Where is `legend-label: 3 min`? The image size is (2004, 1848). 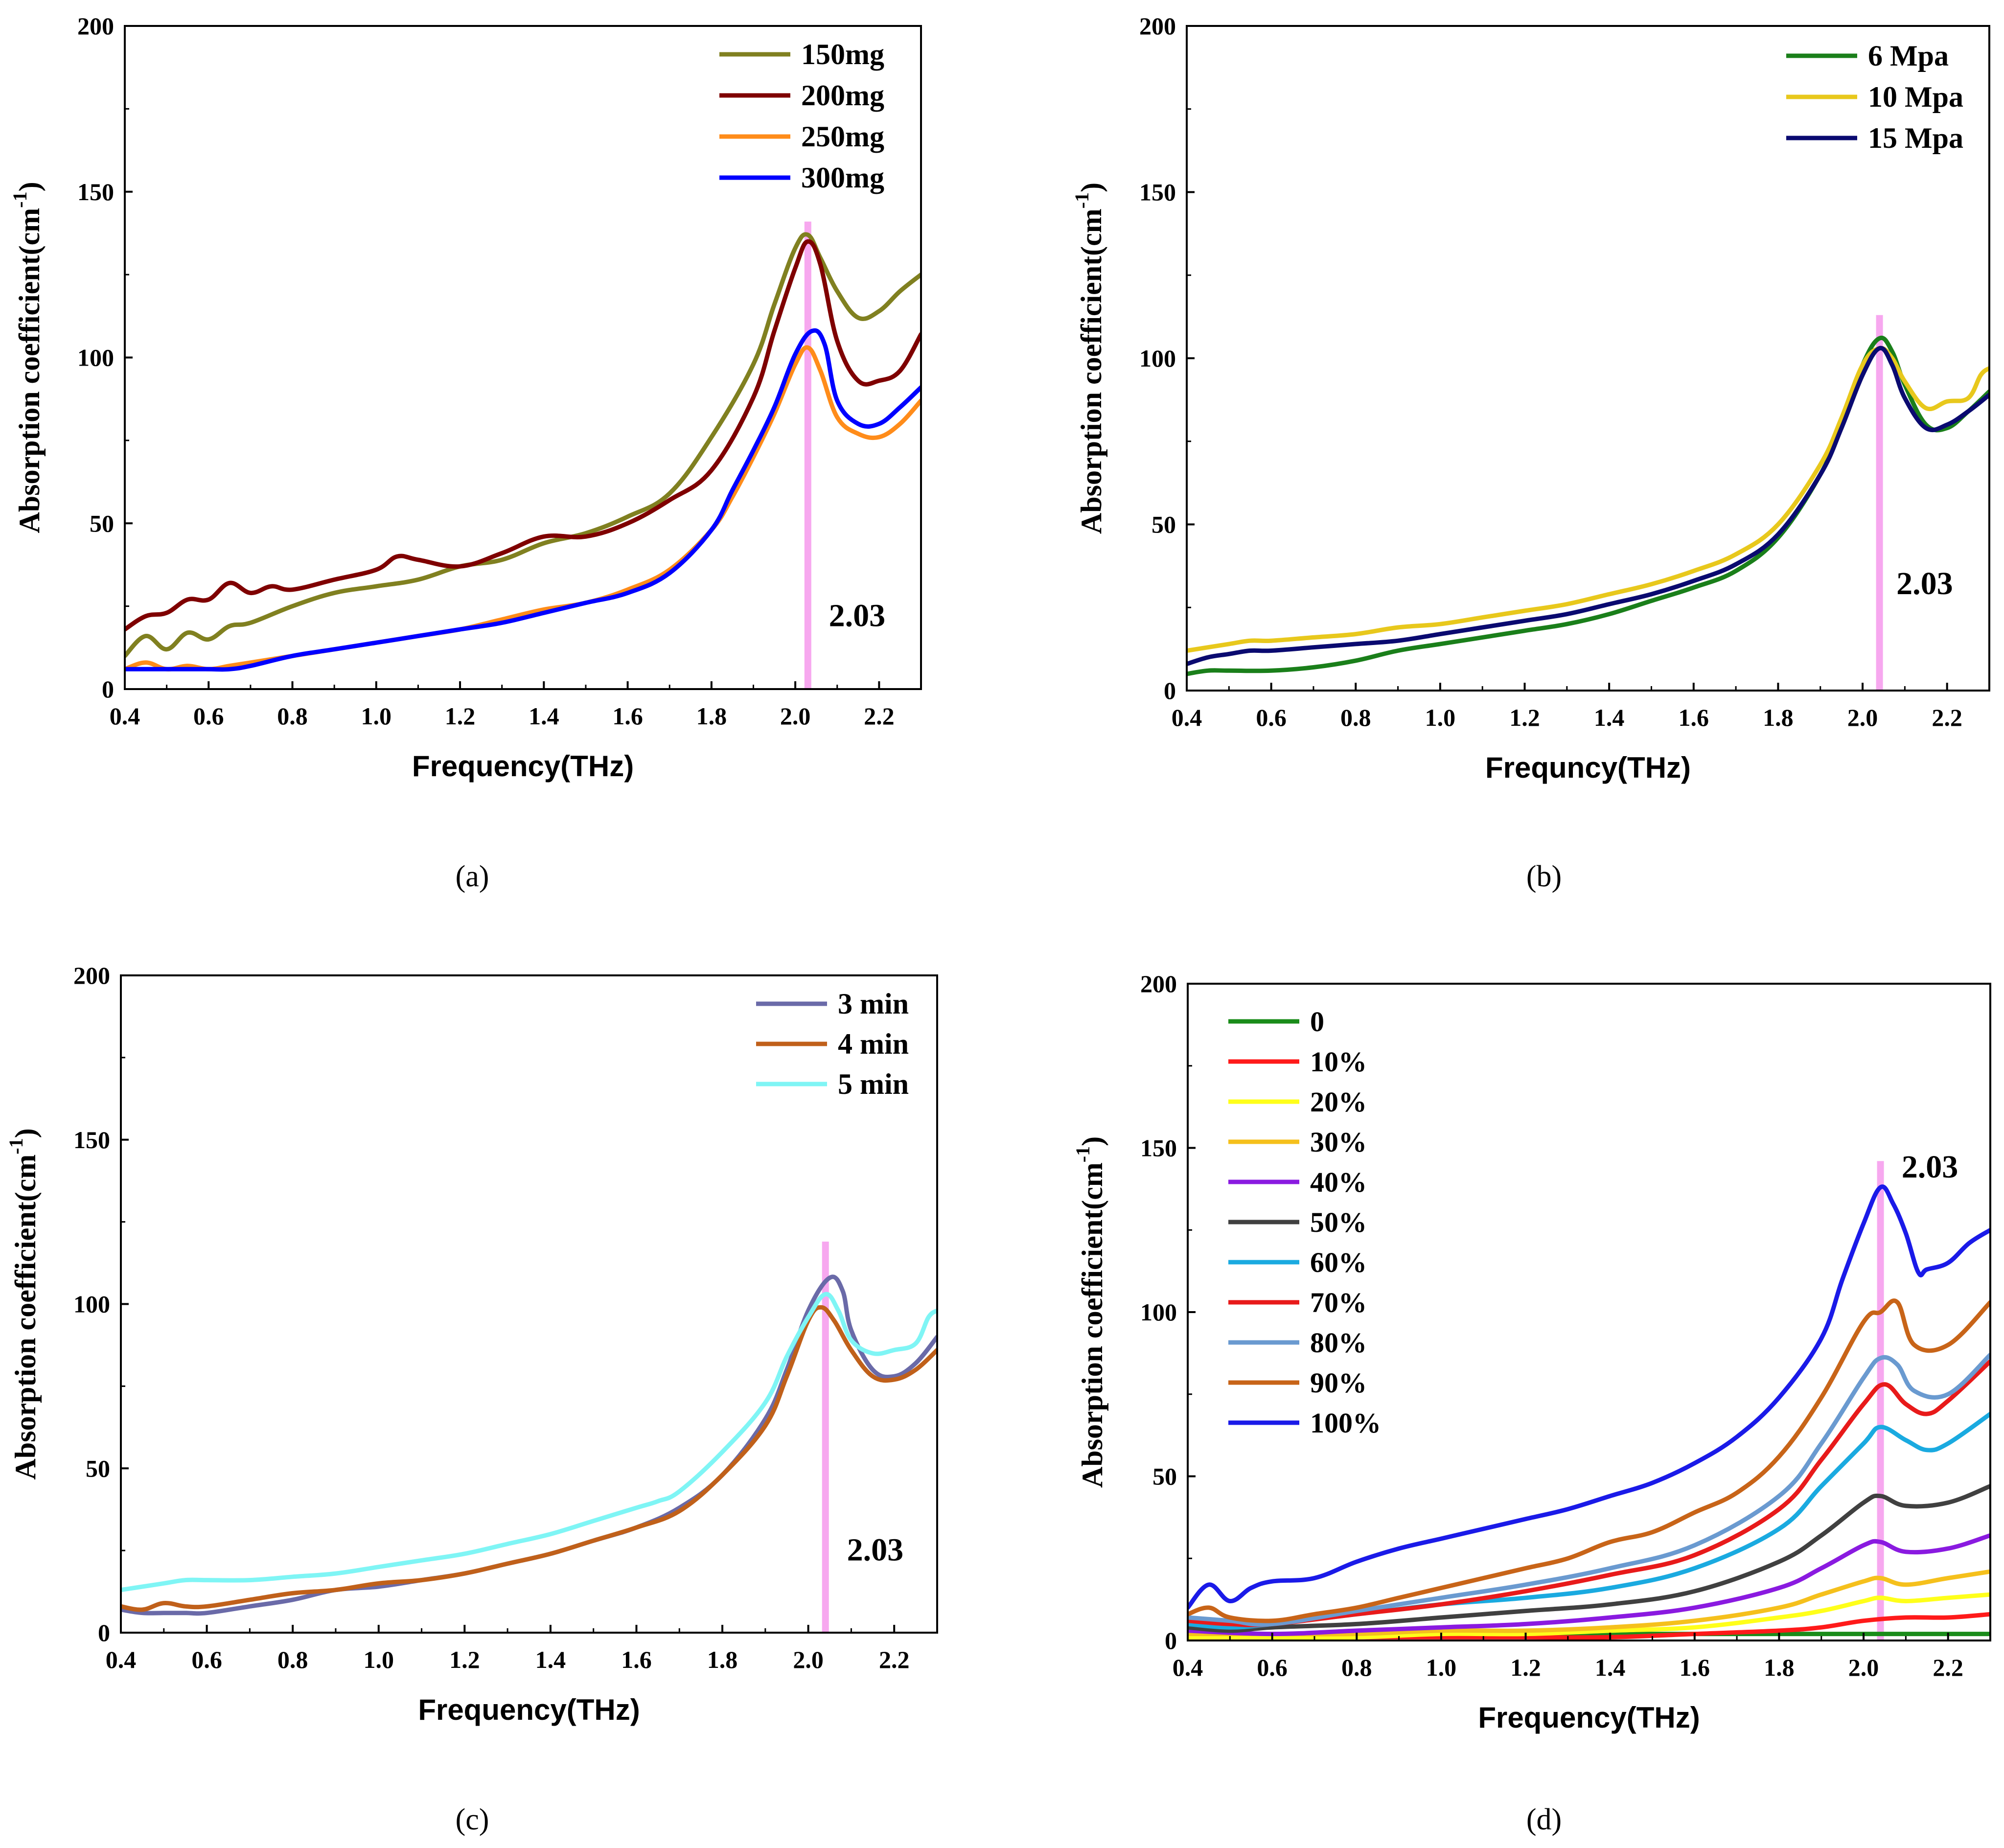 legend-label: 3 min is located at coordinates (873, 1004).